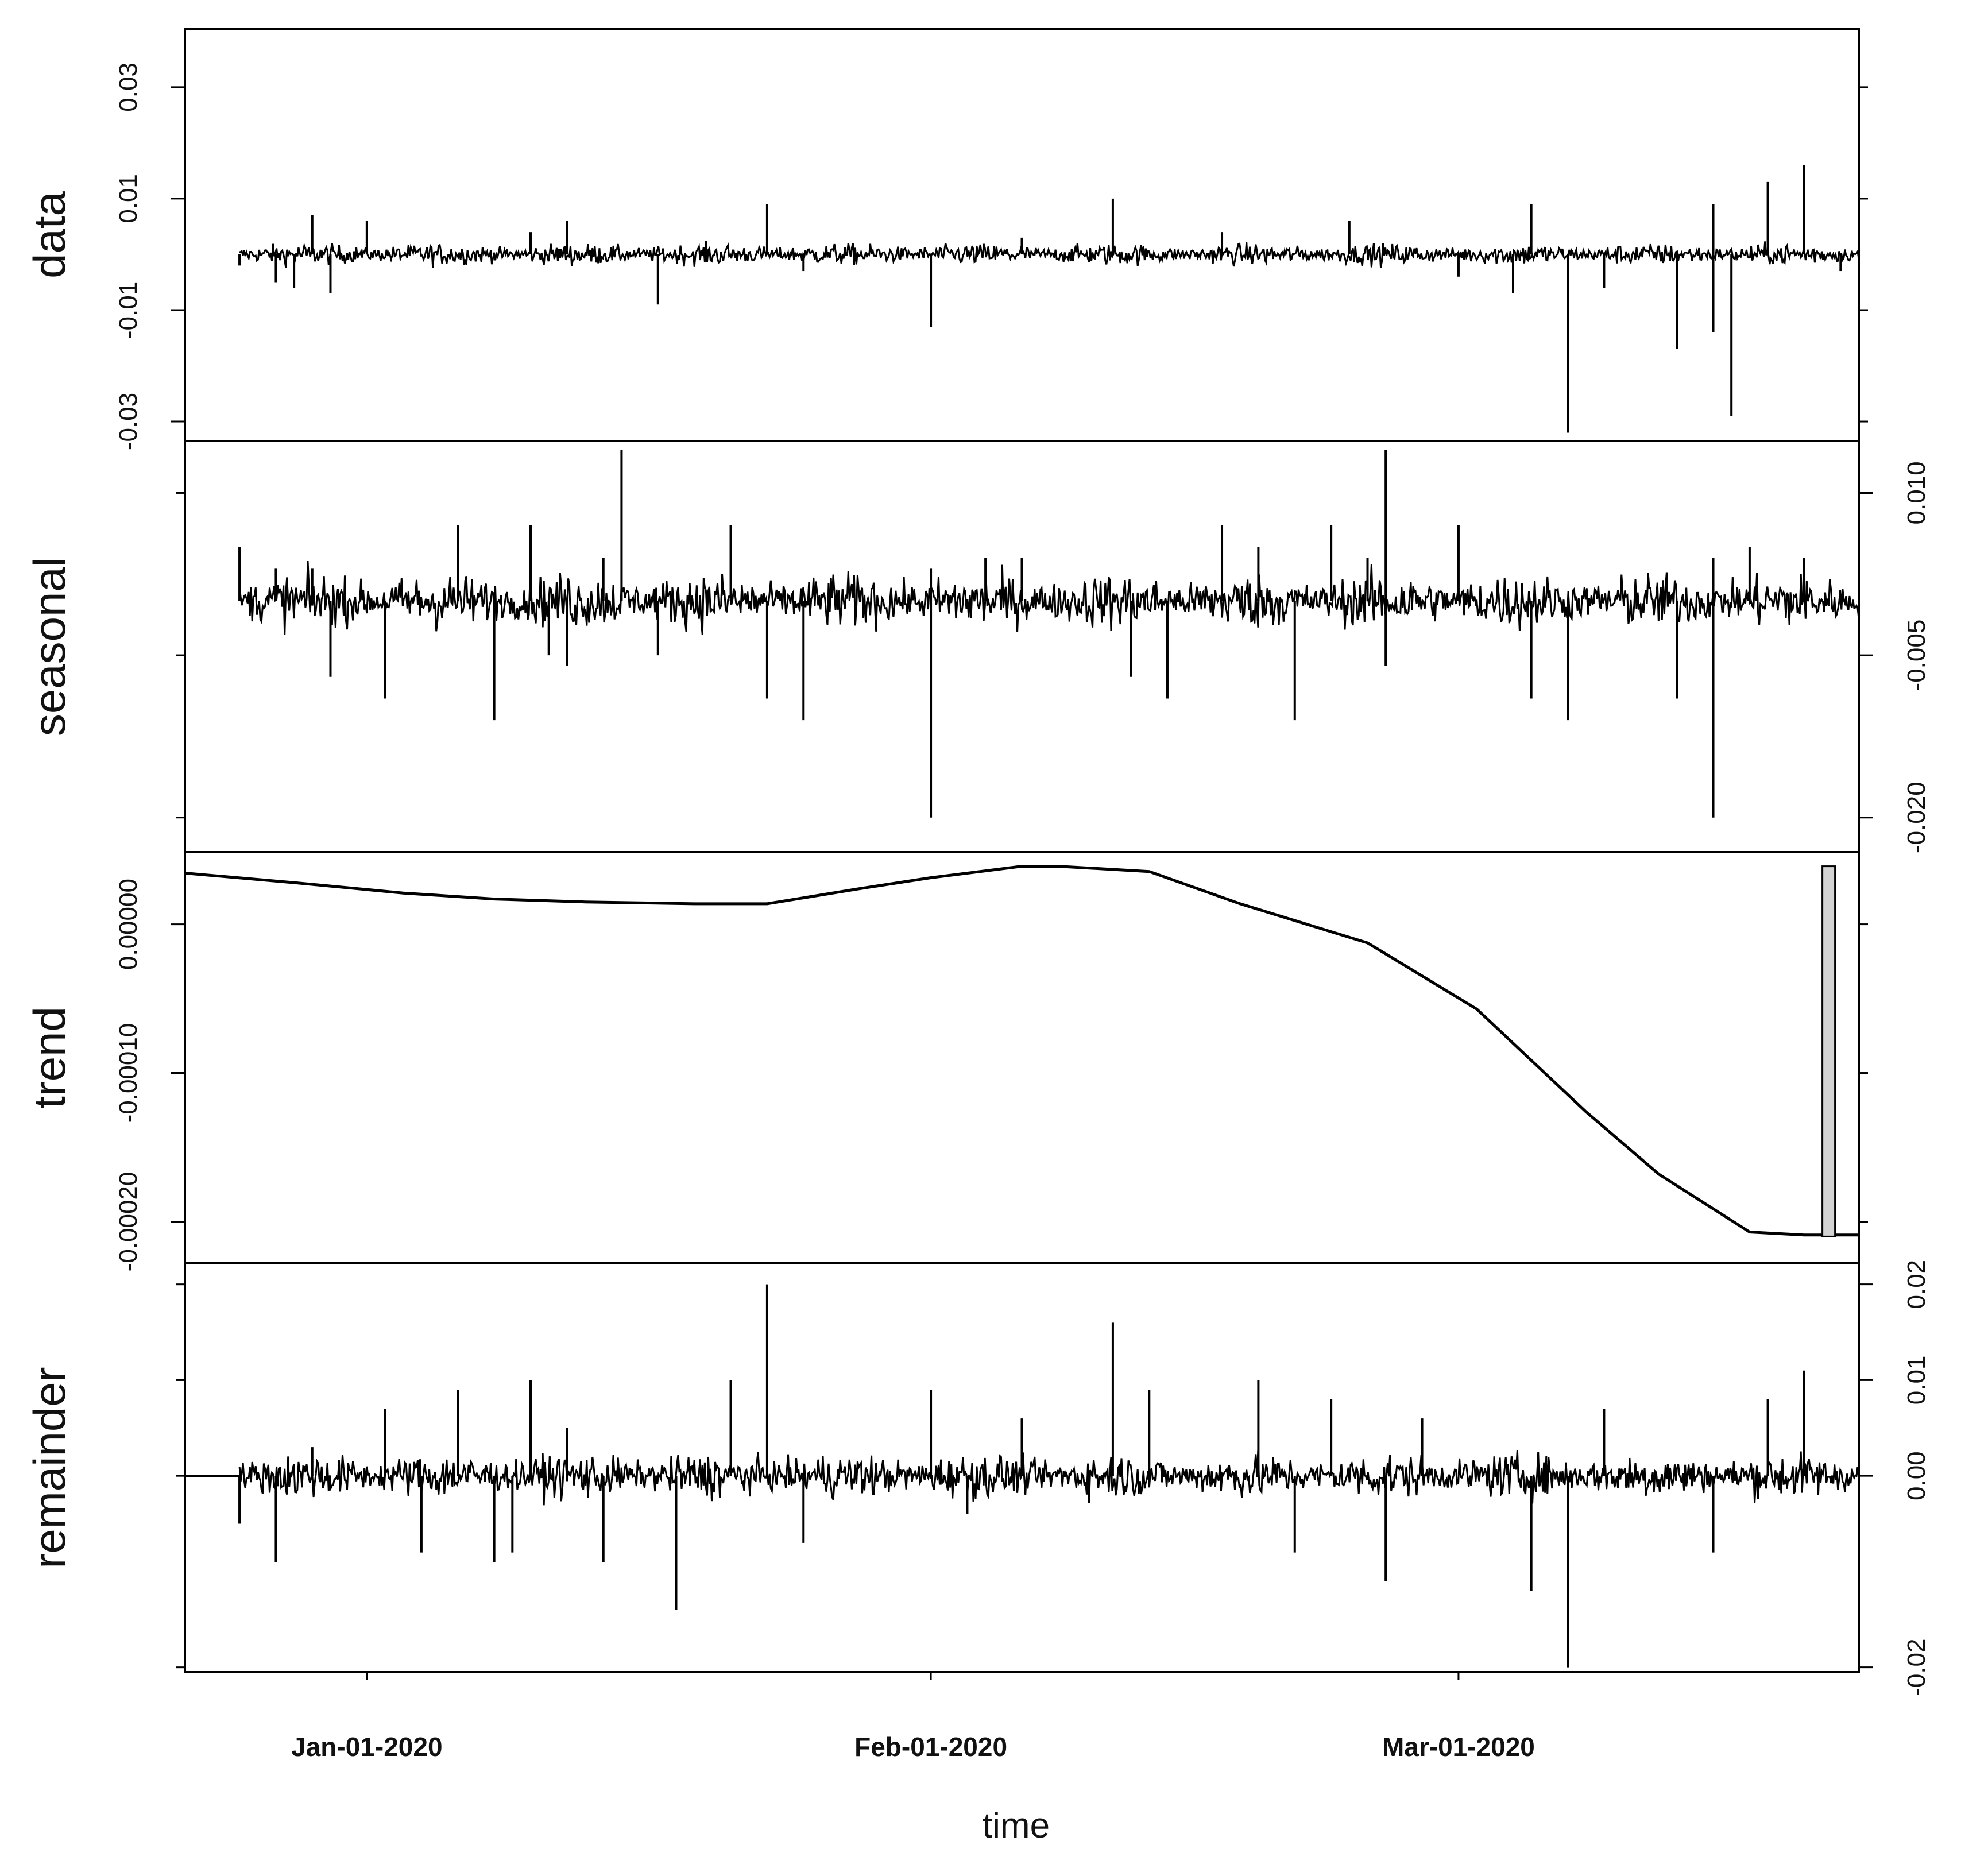 Image resolution: width=1961 pixels, height=1876 pixels. I want to click on panel-label-trend: trend, so click(49, 1058).